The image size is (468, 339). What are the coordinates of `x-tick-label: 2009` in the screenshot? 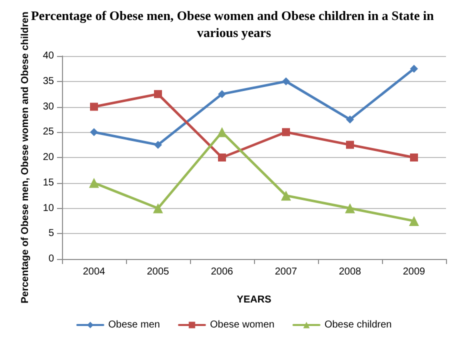 It's located at (414, 272).